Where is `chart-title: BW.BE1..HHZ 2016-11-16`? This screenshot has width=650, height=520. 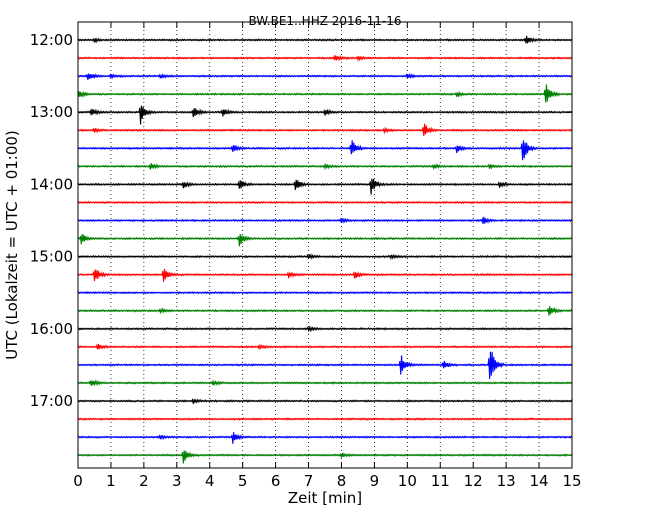 chart-title: BW.BE1..HHZ 2016-11-16 is located at coordinates (324, 21).